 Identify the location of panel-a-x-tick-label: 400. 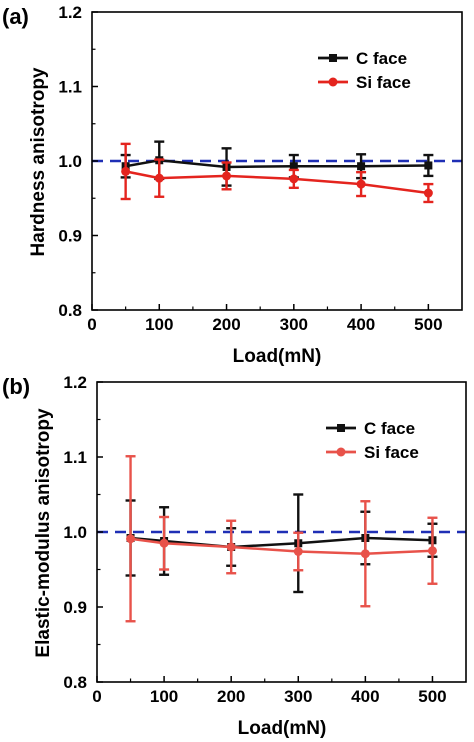
(361, 324).